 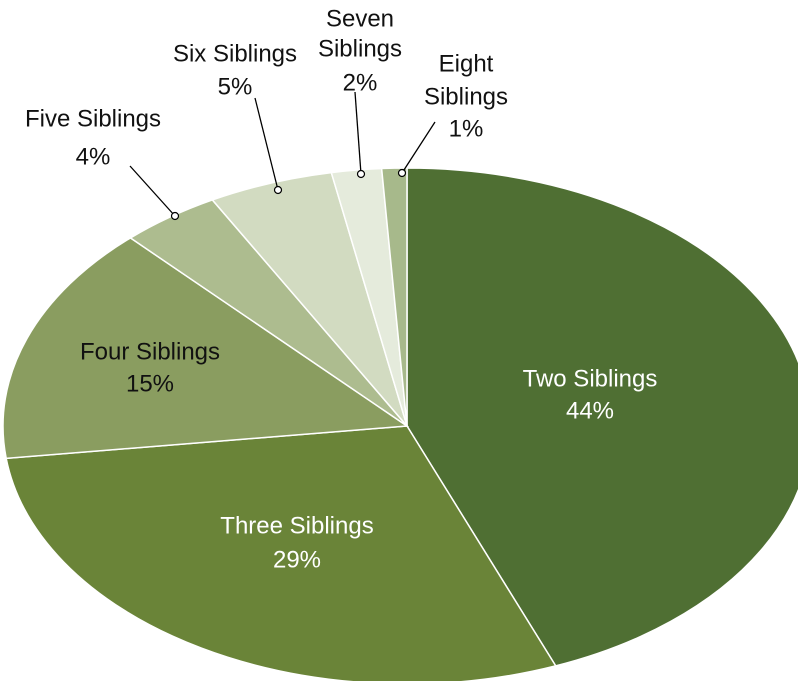 What do you see at coordinates (466, 63) in the screenshot?
I see `slice-name-eight-siblings: Eight` at bounding box center [466, 63].